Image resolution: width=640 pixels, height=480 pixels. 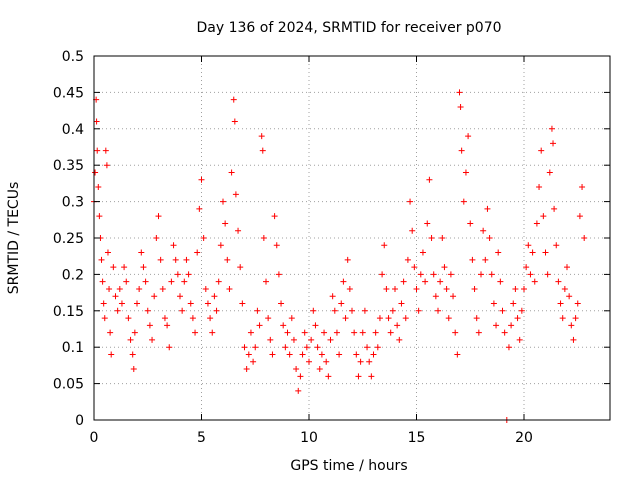 What do you see at coordinates (73, 130) in the screenshot?
I see `y-tick-label: 0.4` at bounding box center [73, 130].